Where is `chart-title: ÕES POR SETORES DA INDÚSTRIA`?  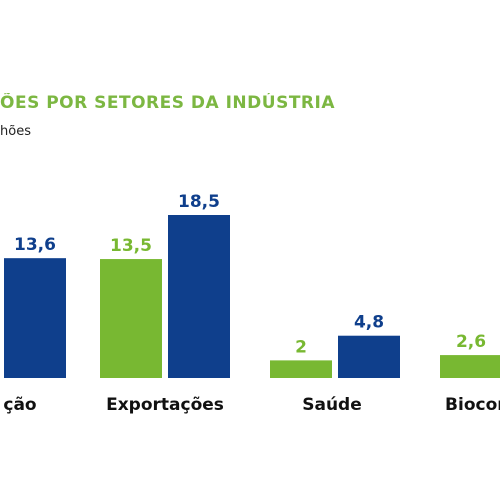
chart-title: ÕES POR SETORES DA INDÚSTRIA is located at coordinates (167, 103).